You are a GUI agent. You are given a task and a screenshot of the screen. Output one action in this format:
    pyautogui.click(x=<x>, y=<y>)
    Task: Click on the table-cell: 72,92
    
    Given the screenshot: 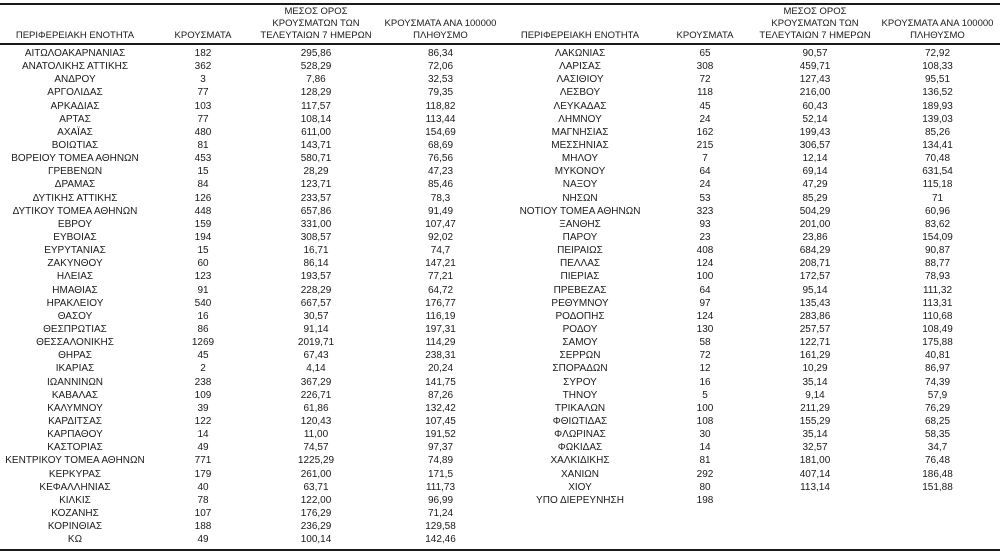 What is the action you would take?
    pyautogui.click(x=937, y=54)
    